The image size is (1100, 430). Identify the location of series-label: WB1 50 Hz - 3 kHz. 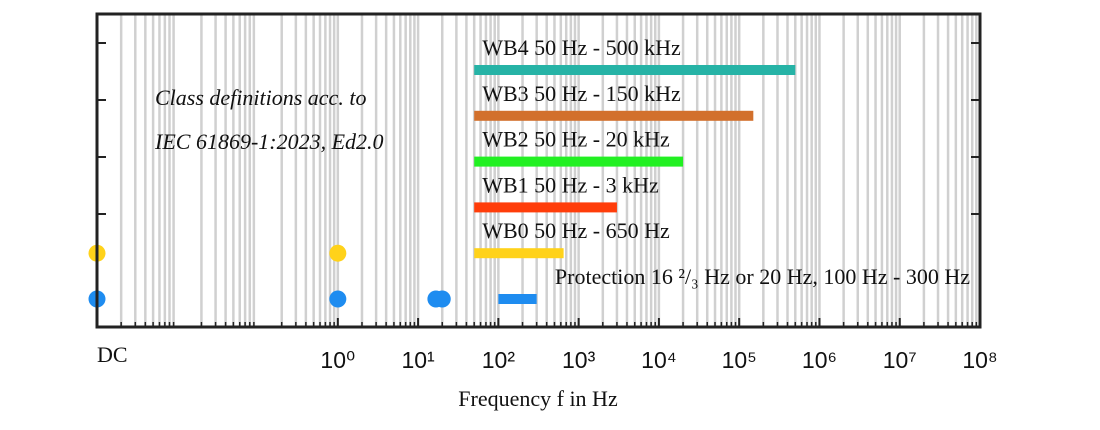
(570, 184).